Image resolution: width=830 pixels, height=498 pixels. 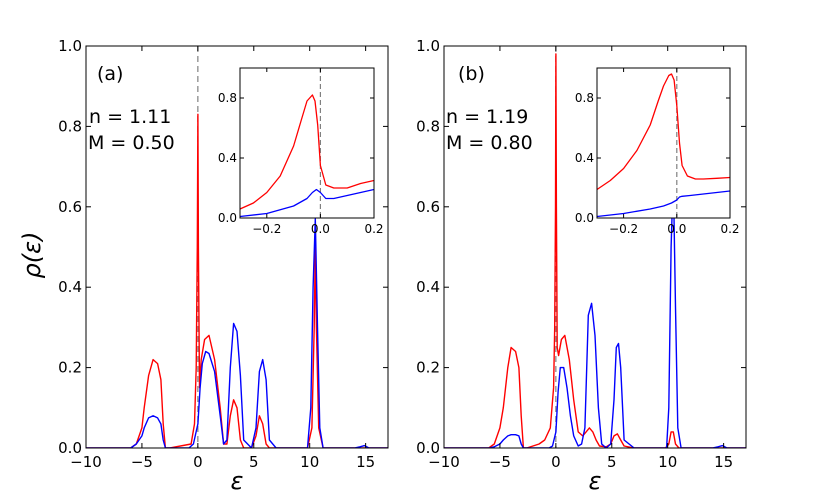 What do you see at coordinates (556, 462) in the screenshot?
I see `panel-b-xtick-label: 0` at bounding box center [556, 462].